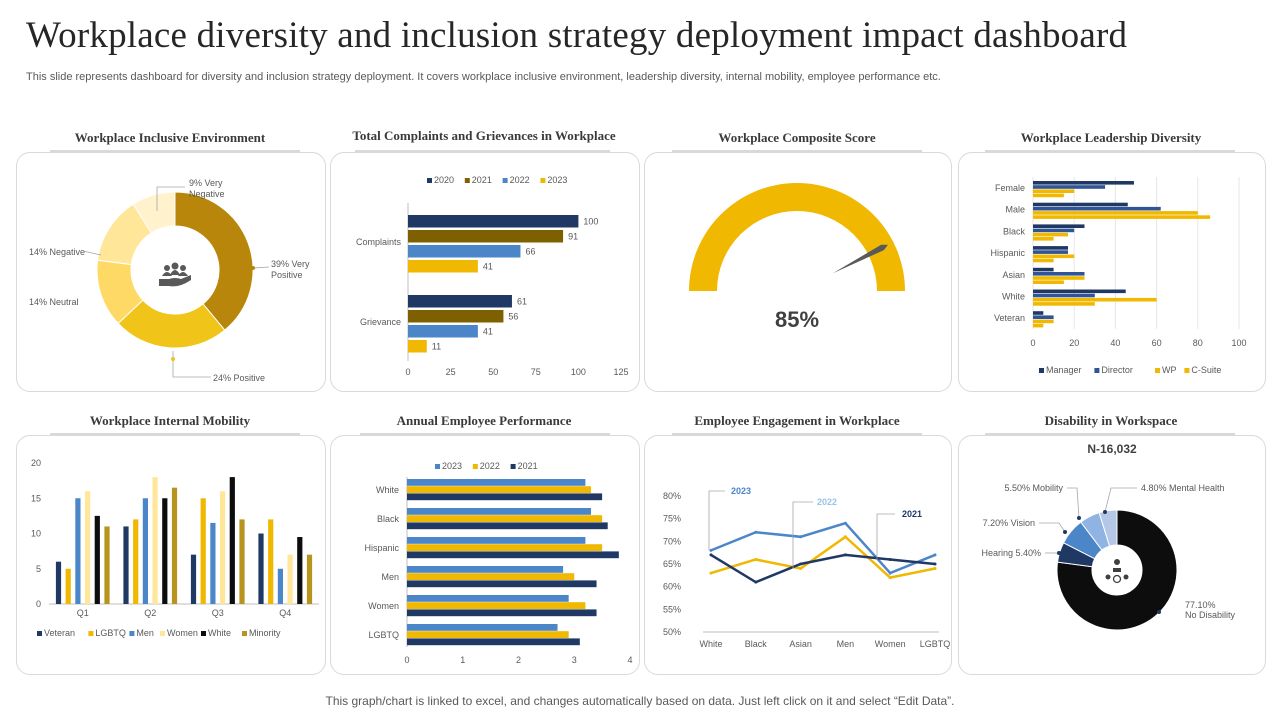 This screenshot has height=720, width=1280. What do you see at coordinates (290, 579) in the screenshot?
I see `bar-q4-women` at bounding box center [290, 579].